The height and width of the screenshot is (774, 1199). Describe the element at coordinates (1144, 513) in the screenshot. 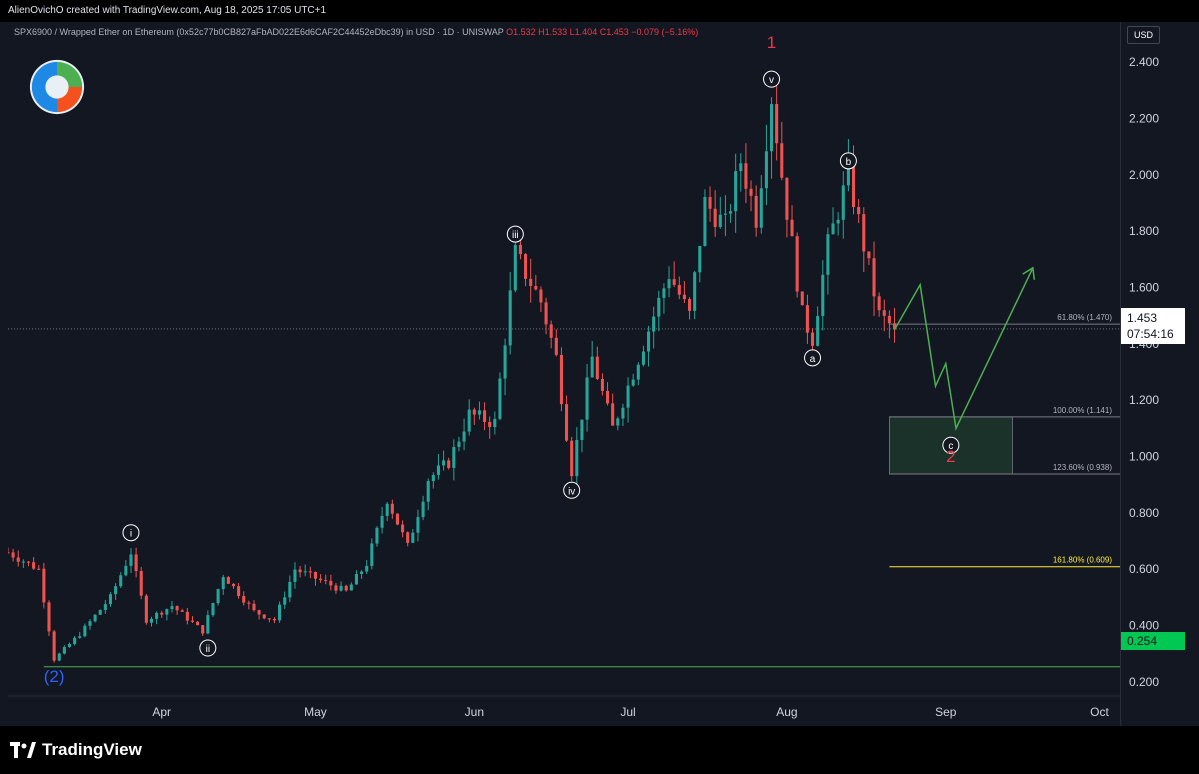

I see `price-tick-label: 0.800` at that location.